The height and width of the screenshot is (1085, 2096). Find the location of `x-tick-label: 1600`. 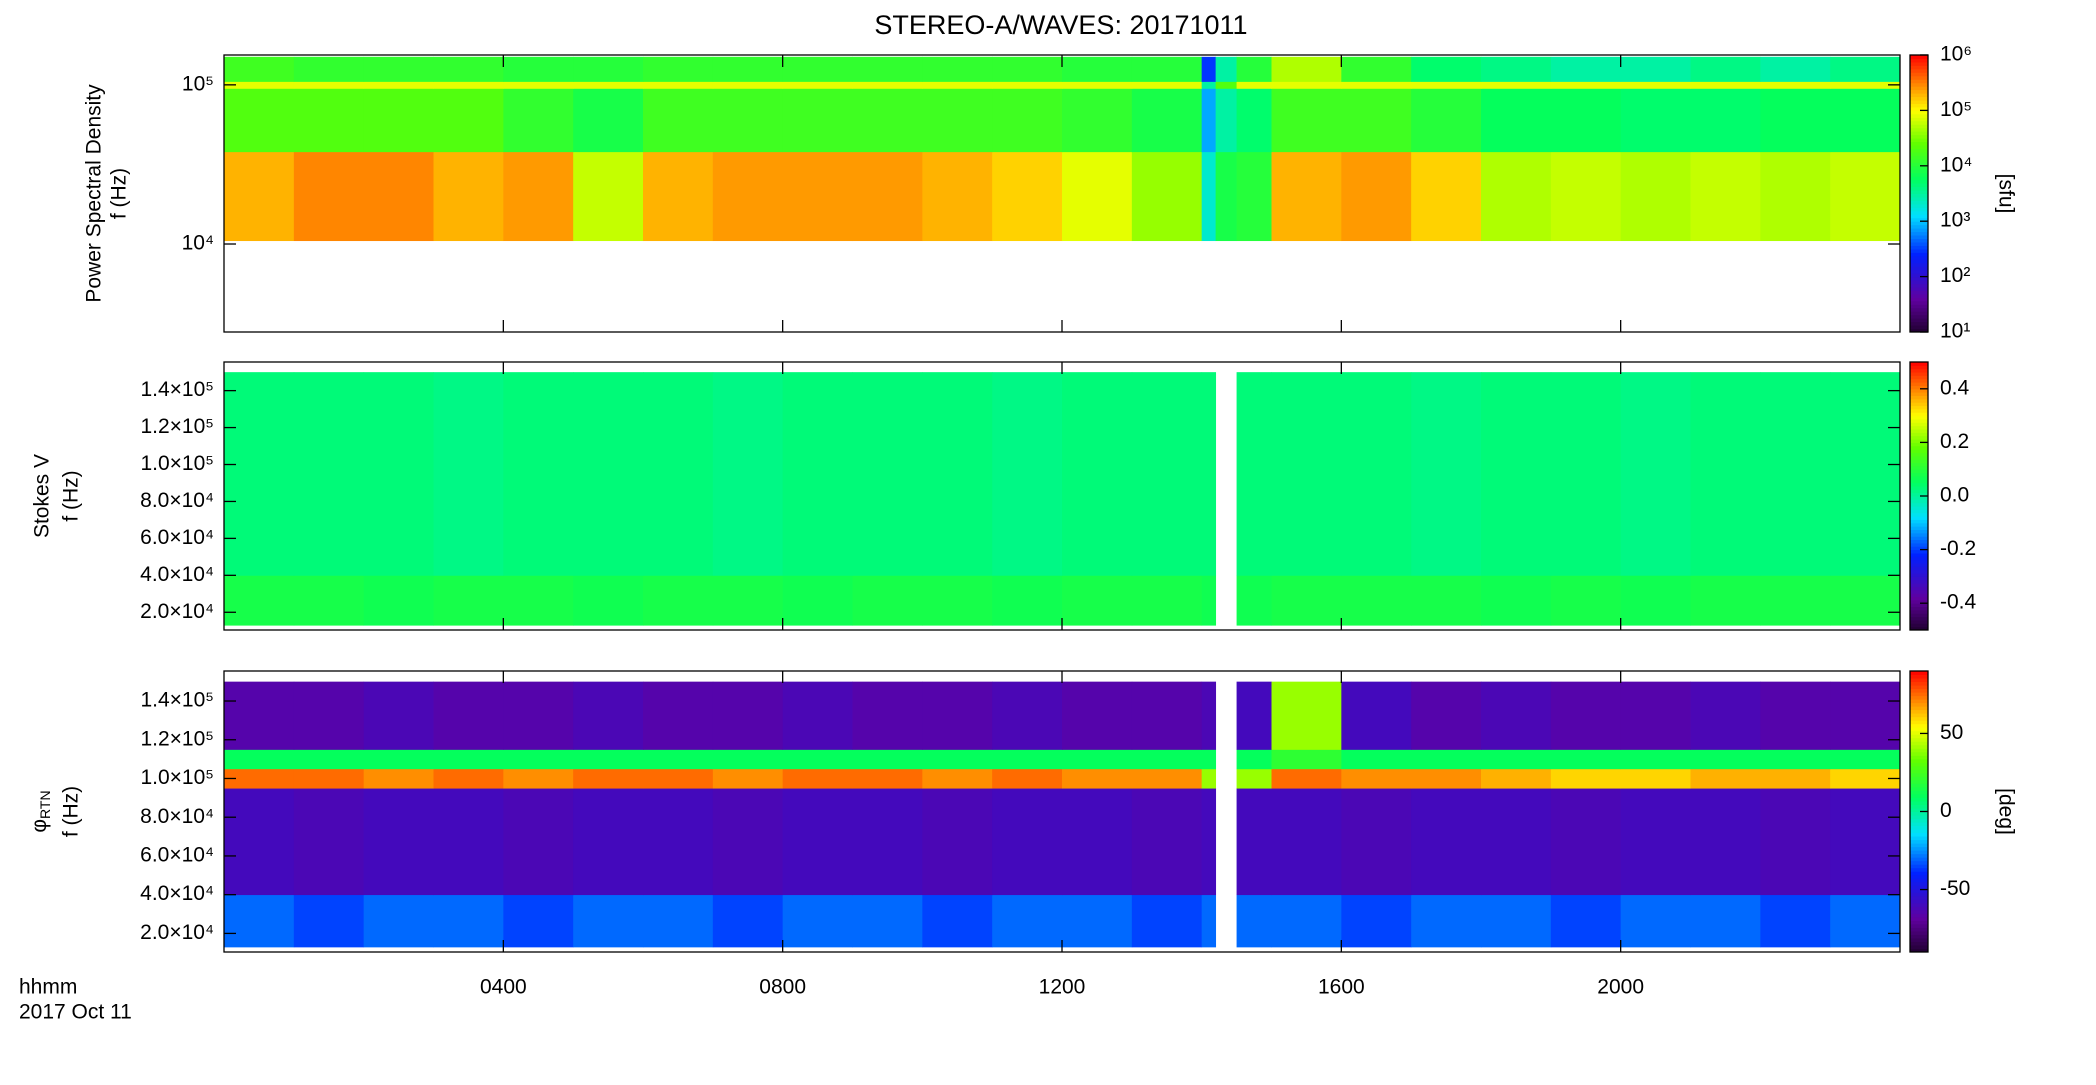

x-tick-label: 1600 is located at coordinates (1341, 987).